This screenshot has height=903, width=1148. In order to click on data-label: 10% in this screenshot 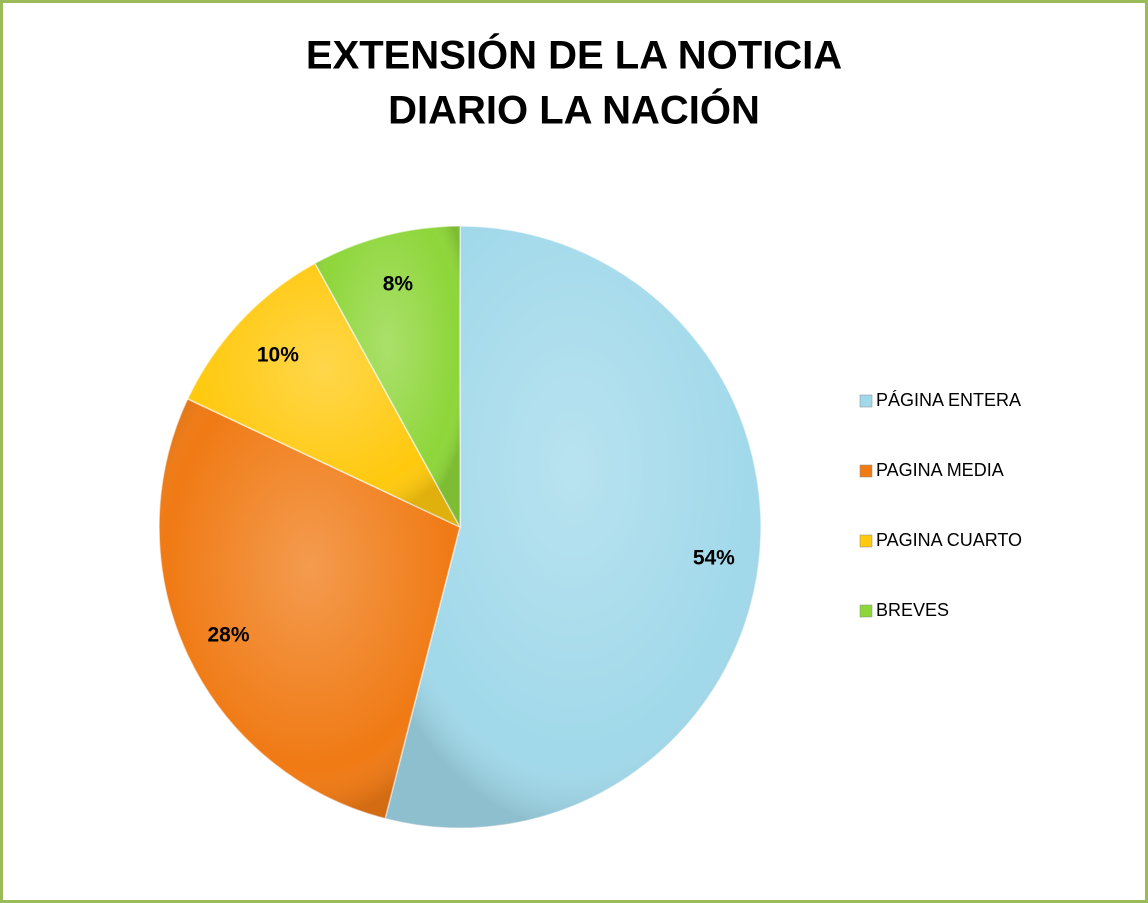, I will do `click(278, 355)`.